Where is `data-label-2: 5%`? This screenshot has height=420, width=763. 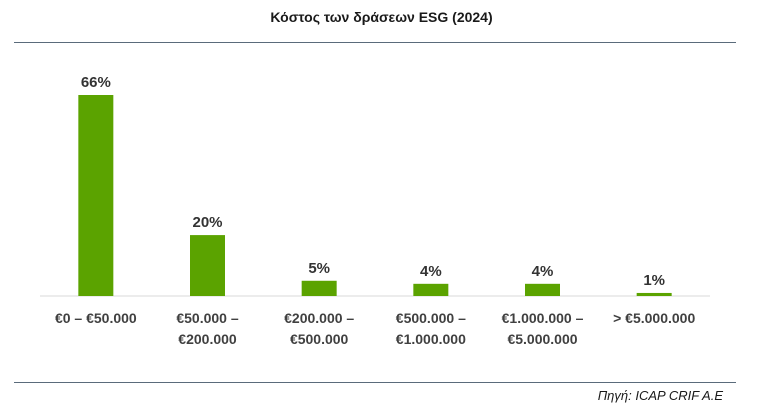
data-label-2: 5% is located at coordinates (319, 268).